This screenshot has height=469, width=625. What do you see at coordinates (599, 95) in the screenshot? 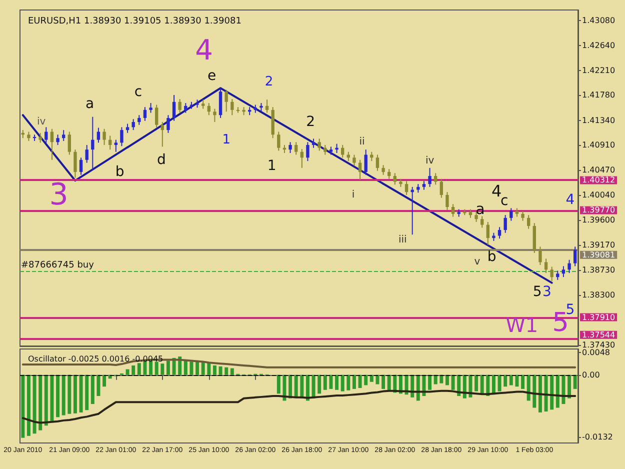
I see `y-tick-label: 1.41780` at bounding box center [599, 95].